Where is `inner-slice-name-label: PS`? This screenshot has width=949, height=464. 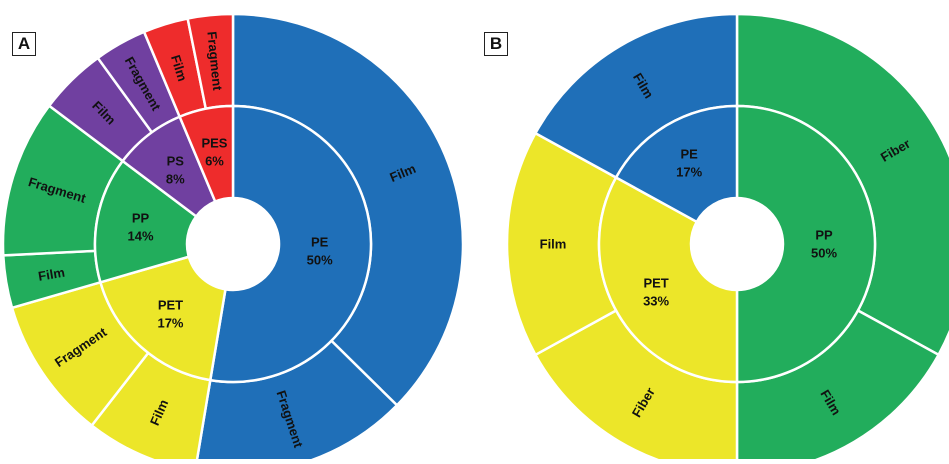 inner-slice-name-label: PS is located at coordinates (176, 160).